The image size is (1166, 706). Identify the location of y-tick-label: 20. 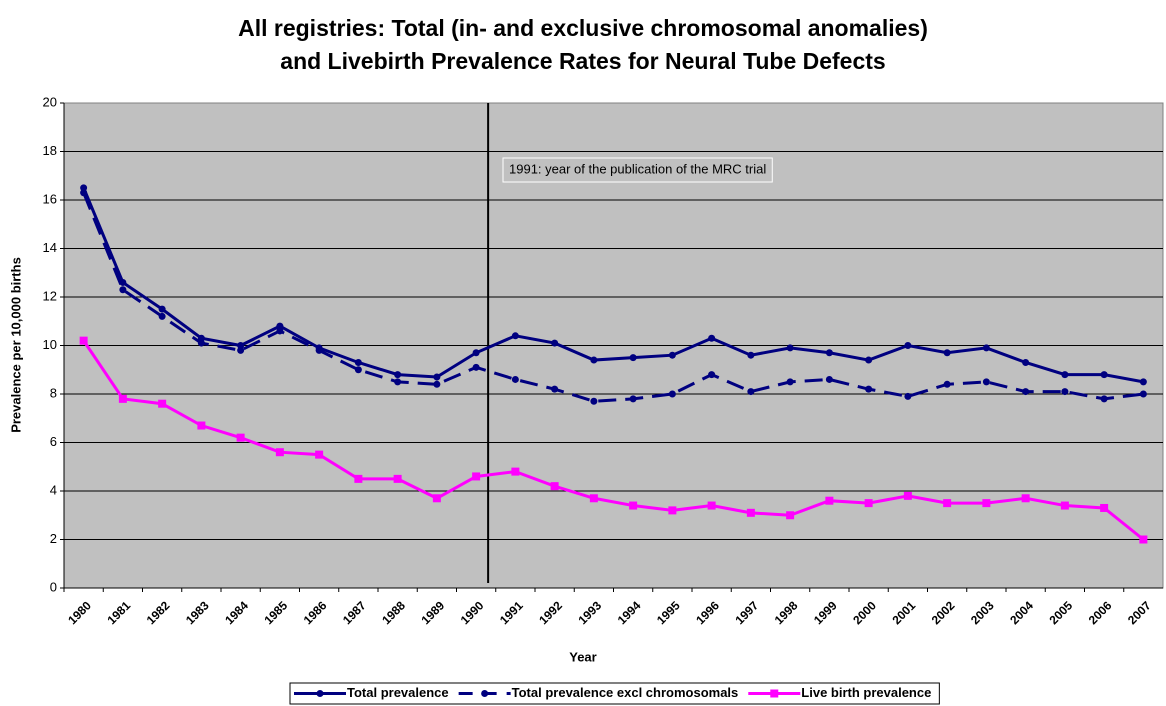
(50, 101).